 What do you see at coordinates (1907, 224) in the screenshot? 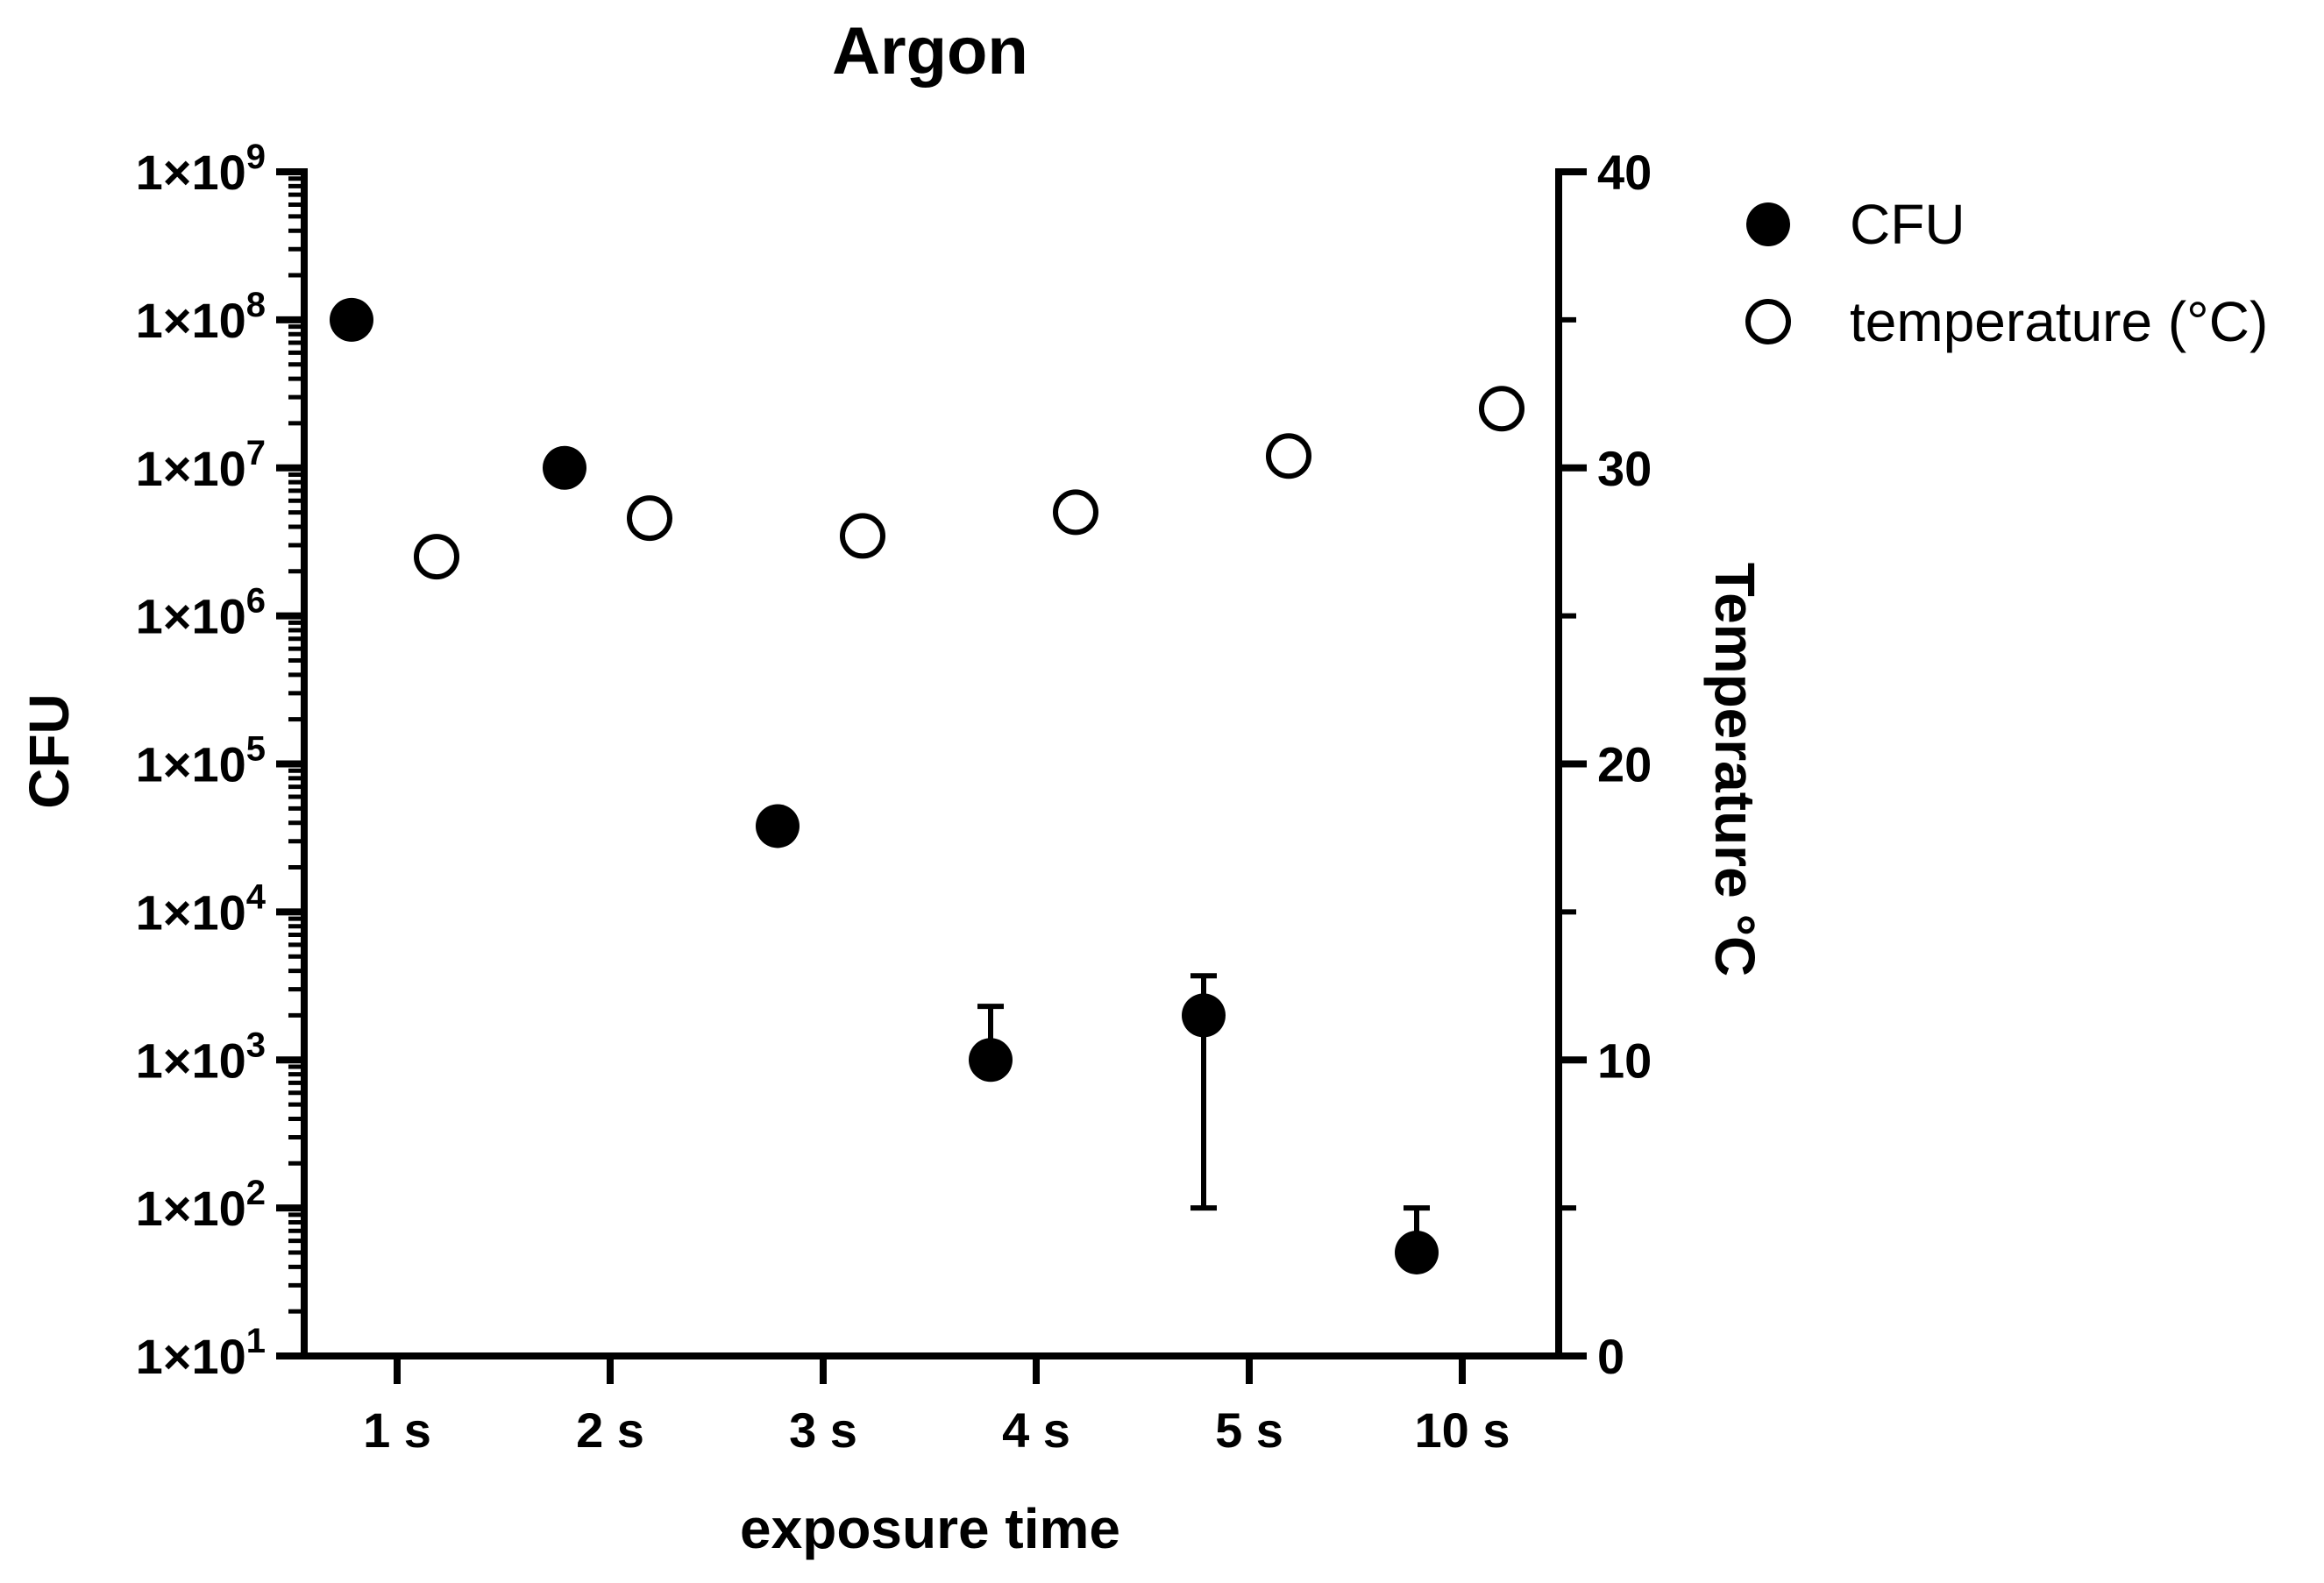
I see `legend-cfu-label: CFU` at bounding box center [1907, 224].